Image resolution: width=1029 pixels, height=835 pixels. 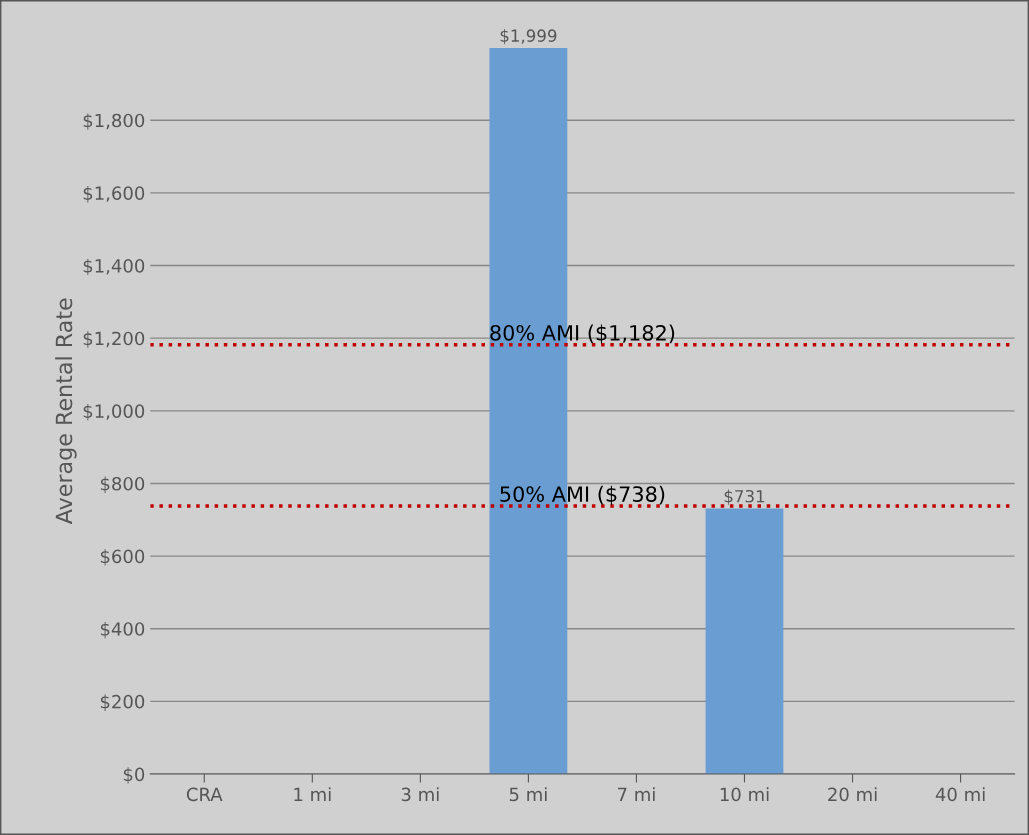 I want to click on x-tick-label: 40 mi, so click(x=960, y=794).